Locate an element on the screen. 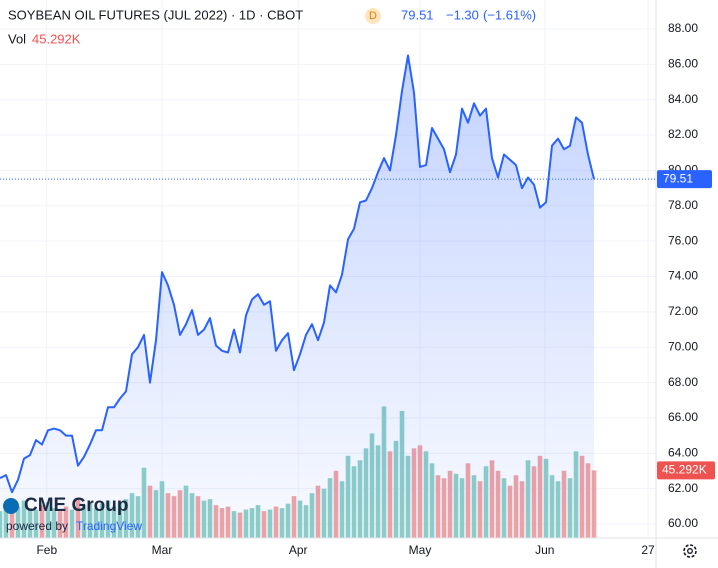  badge: D is located at coordinates (373, 16).